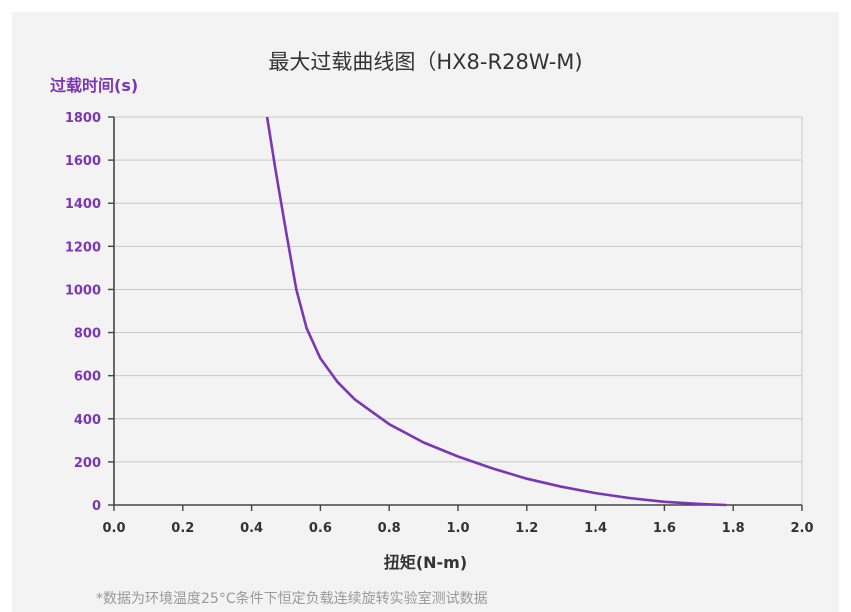 The image size is (851, 612). What do you see at coordinates (87, 420) in the screenshot?
I see `y-tick-label: 400` at bounding box center [87, 420].